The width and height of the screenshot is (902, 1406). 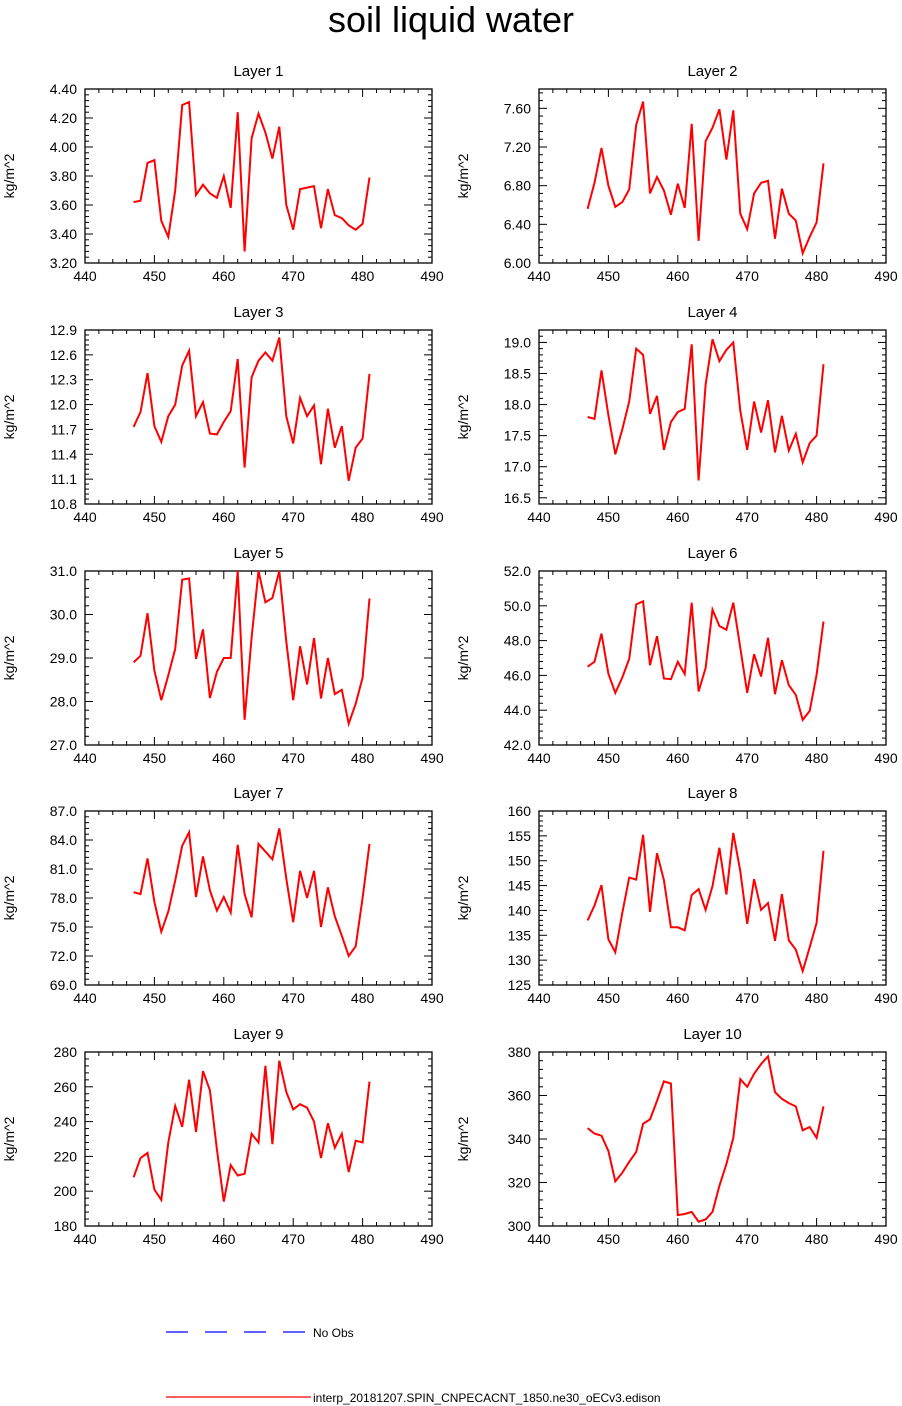 What do you see at coordinates (64, 454) in the screenshot?
I see `y-tick-label: 11.4` at bounding box center [64, 454].